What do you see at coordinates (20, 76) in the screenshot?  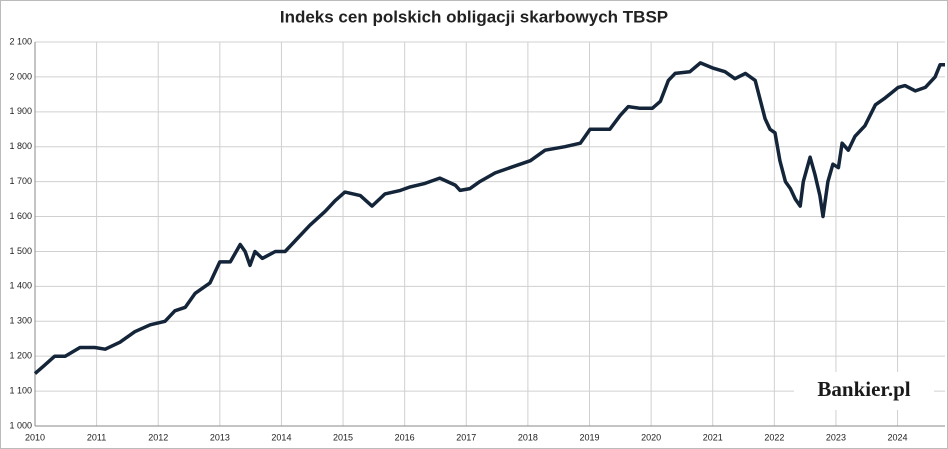 I see `y-tick-label: 2 000` at bounding box center [20, 76].